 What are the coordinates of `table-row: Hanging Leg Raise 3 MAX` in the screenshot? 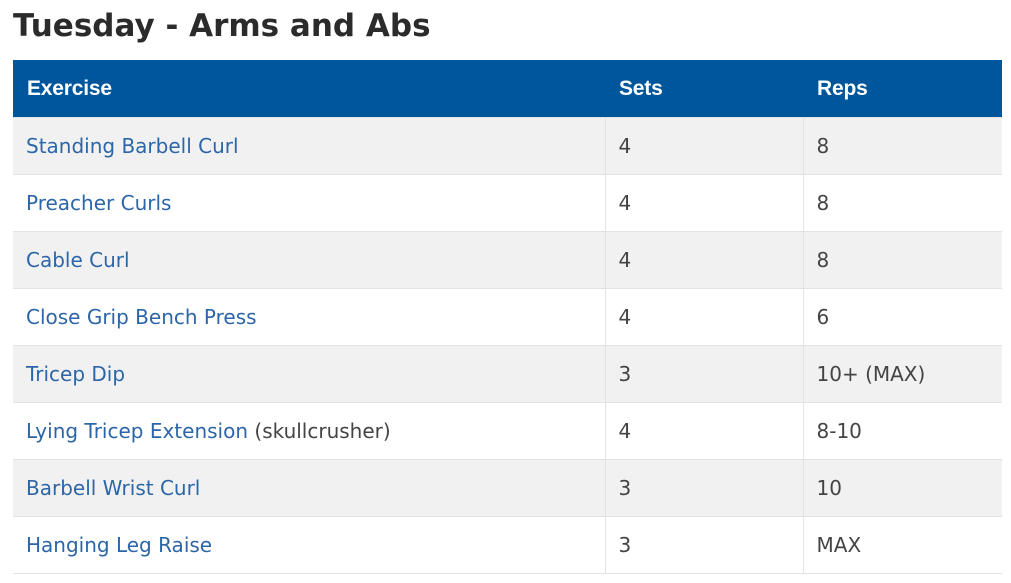 It's located at (507, 545).